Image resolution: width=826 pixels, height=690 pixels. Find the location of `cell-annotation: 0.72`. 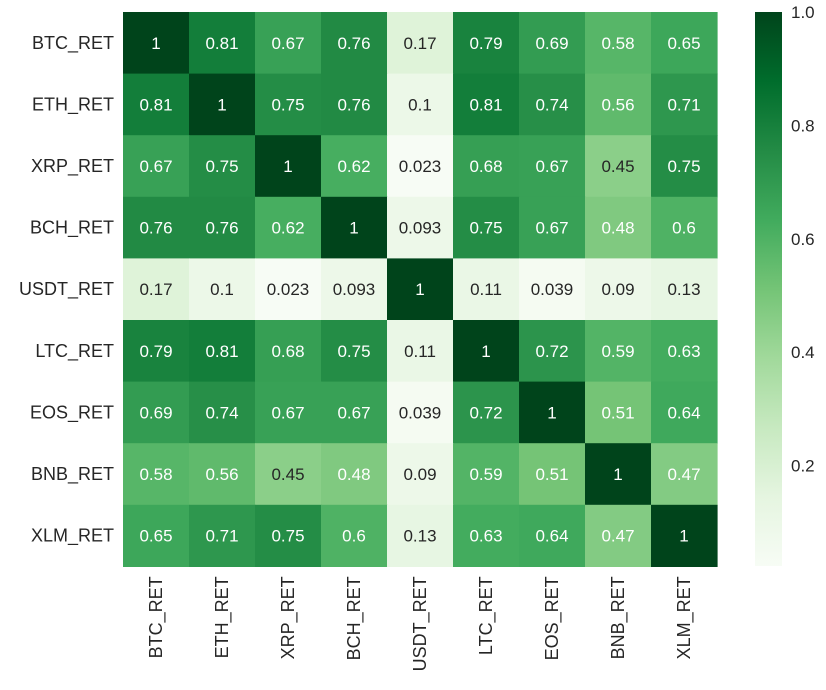

cell-annotation: 0.72 is located at coordinates (485, 412).